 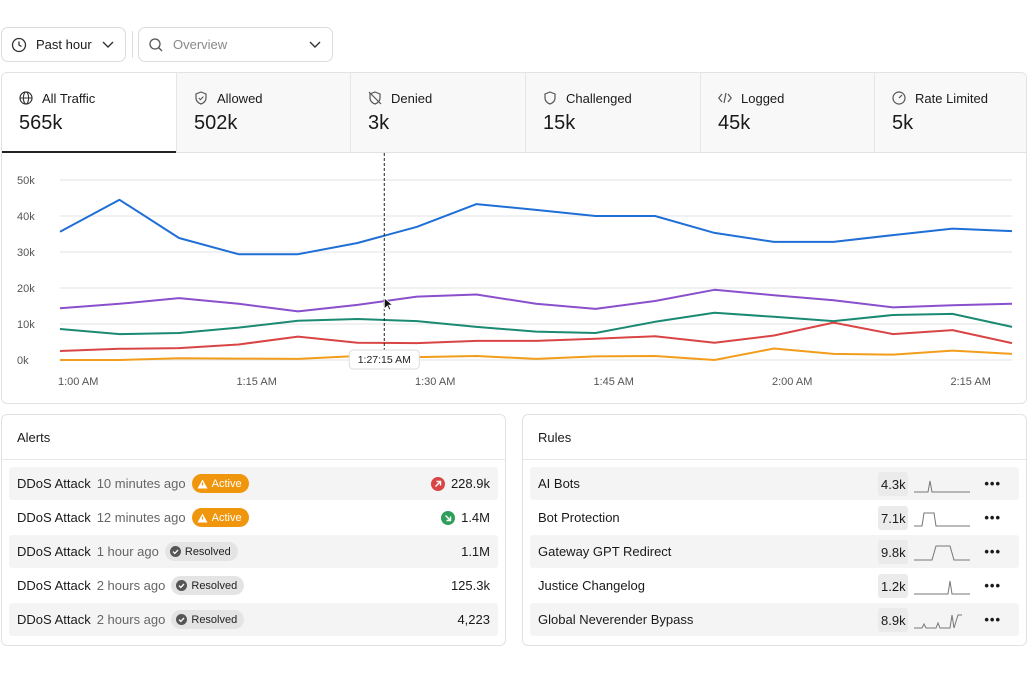 I want to click on tab-label: All Traffic, so click(x=69, y=98).